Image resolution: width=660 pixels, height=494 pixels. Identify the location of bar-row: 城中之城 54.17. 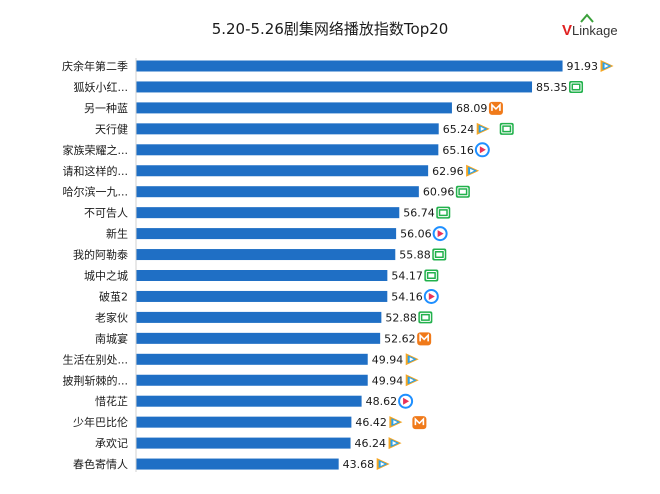
(261, 276).